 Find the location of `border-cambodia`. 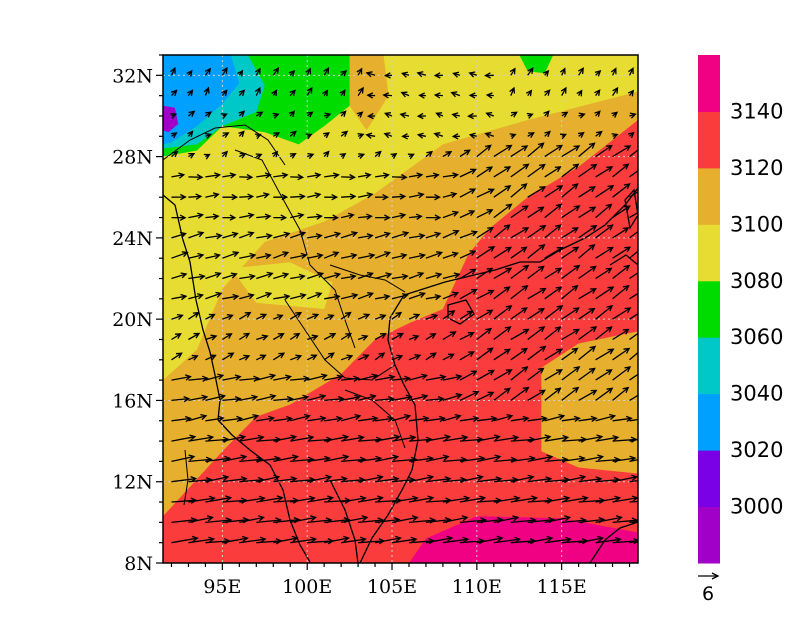

border-cambodia is located at coordinates (375, 419).